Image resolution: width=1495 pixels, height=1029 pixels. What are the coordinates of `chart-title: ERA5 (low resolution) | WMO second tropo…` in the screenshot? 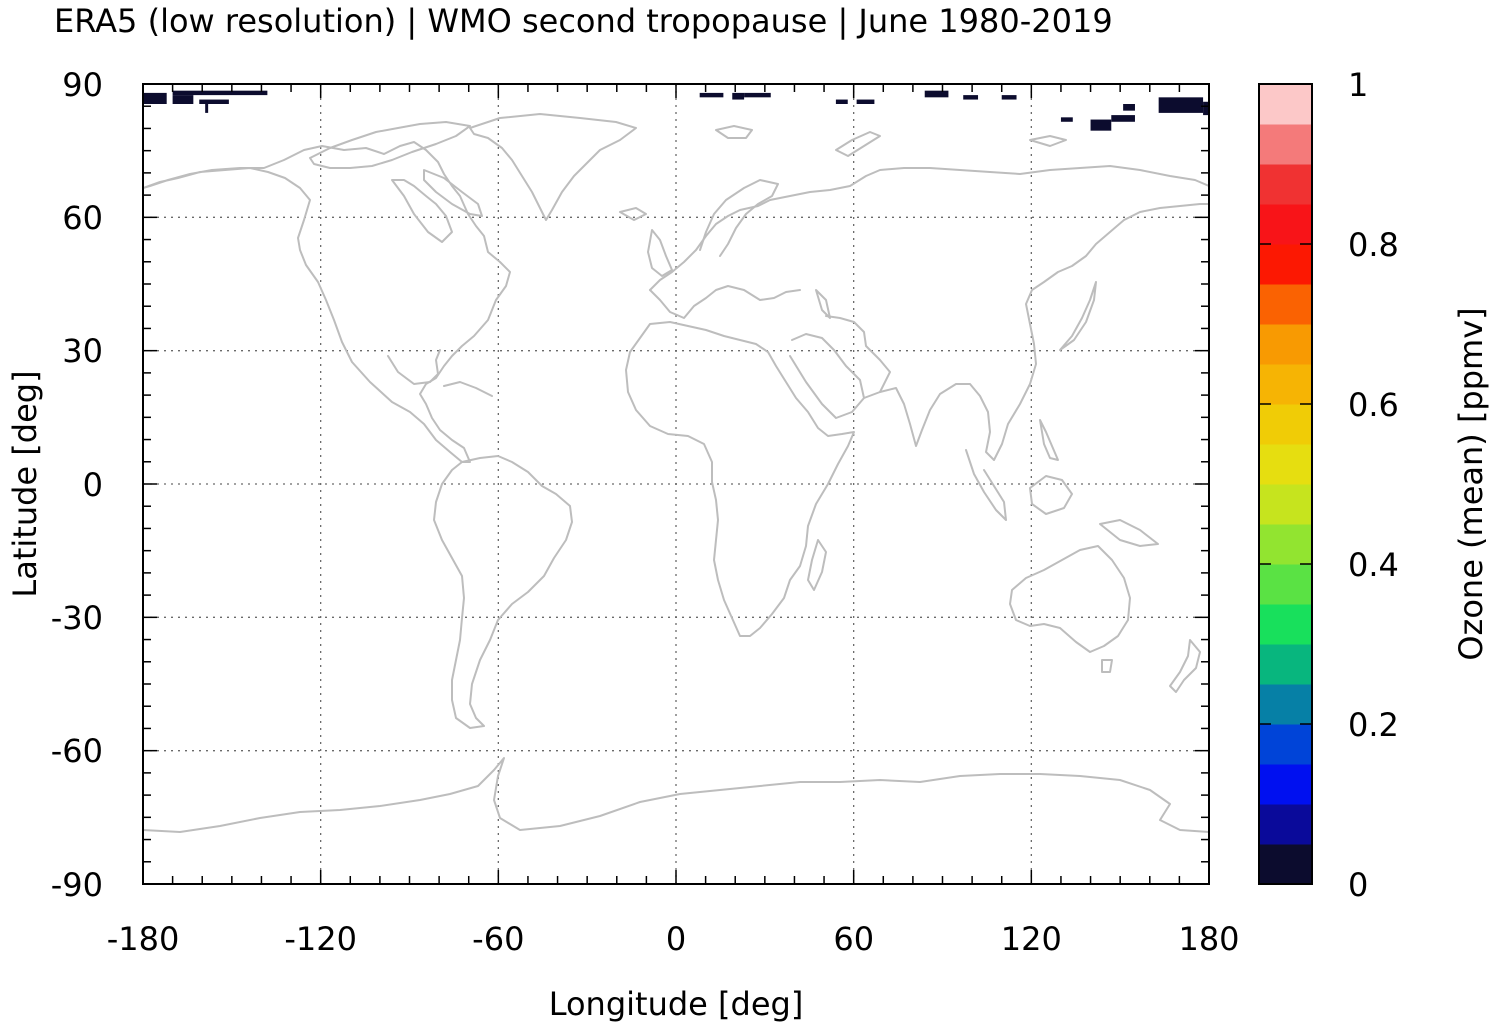 It's located at (583, 21).